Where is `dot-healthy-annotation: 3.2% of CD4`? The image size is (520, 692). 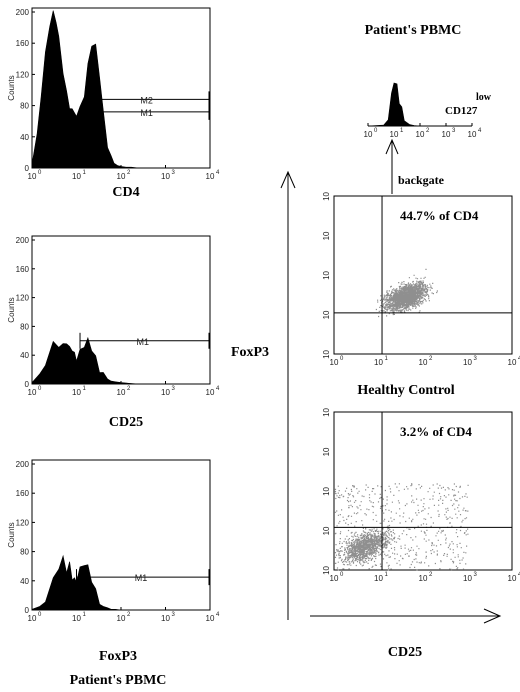 dot-healthy-annotation: 3.2% of CD4 is located at coordinates (436, 431).